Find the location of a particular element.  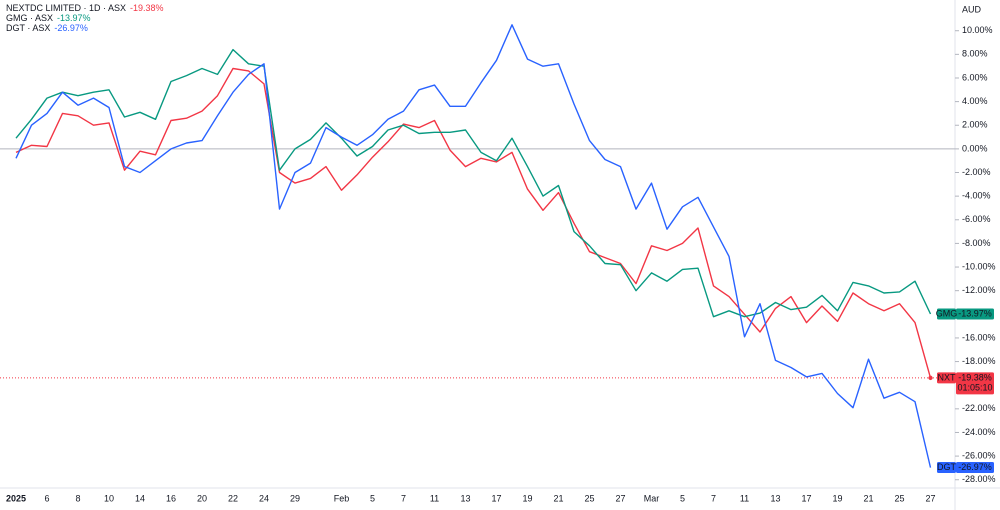

price-tag-label: -13.97% is located at coordinates (975, 313).